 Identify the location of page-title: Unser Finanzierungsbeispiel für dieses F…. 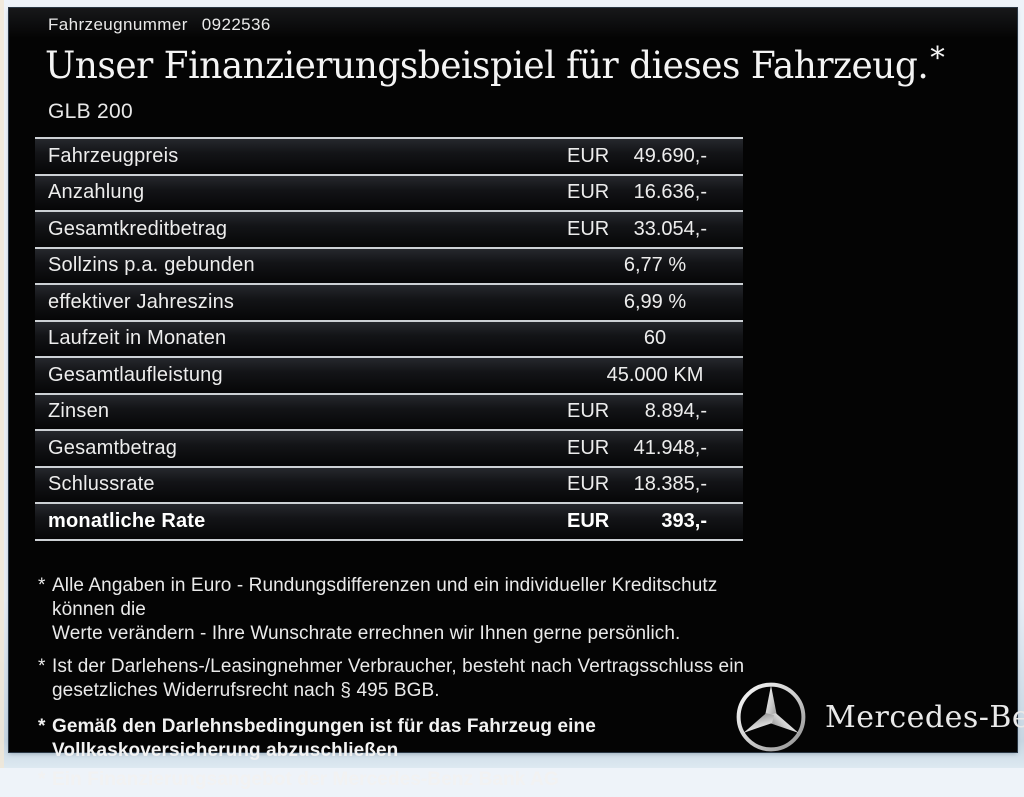
(495, 64).